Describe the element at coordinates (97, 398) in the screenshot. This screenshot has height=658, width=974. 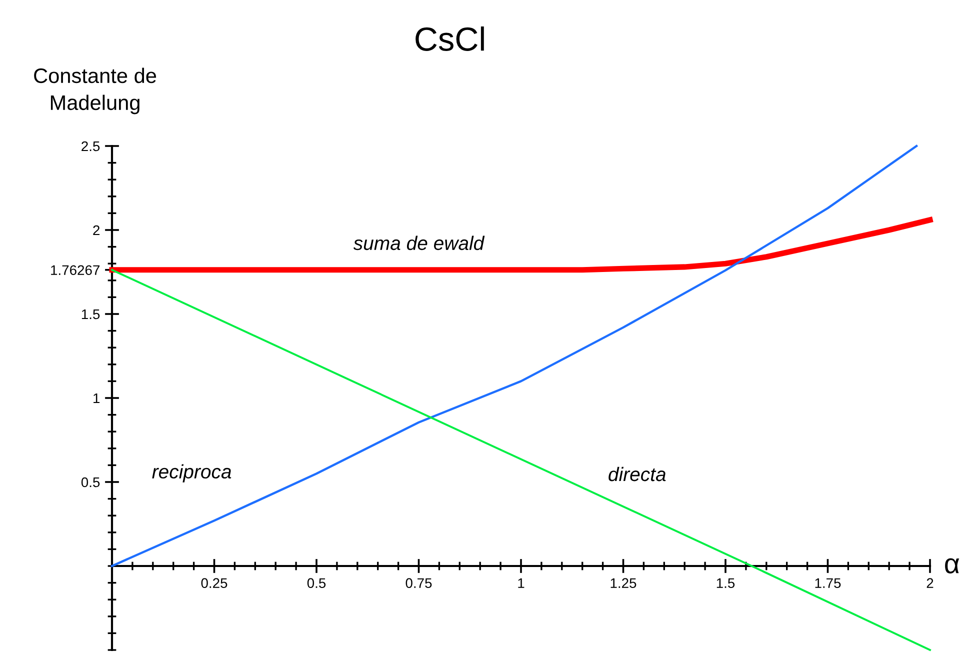
I see `y-tick-label: 1` at that location.